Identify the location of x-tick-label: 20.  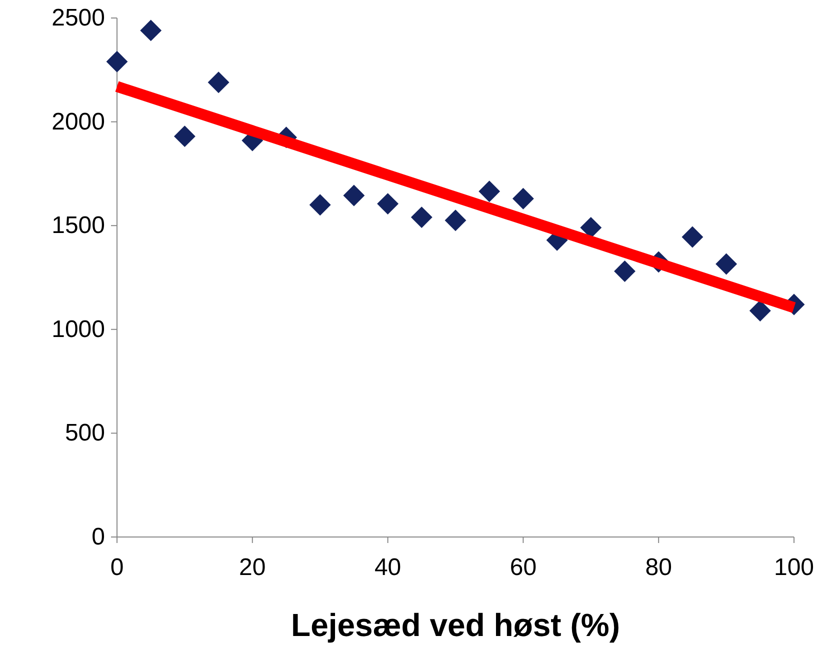
(252, 567).